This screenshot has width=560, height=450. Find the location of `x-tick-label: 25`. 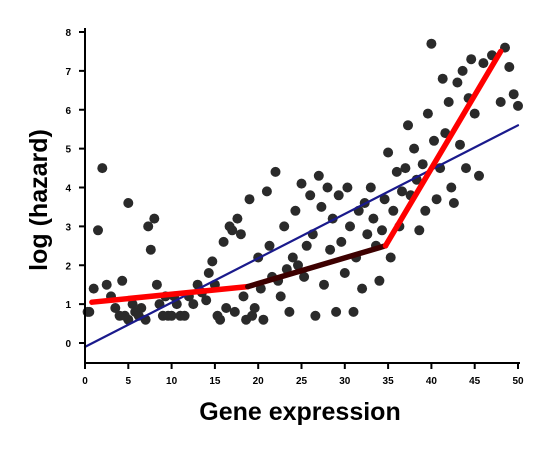

x-tick-label: 25 is located at coordinates (302, 381).